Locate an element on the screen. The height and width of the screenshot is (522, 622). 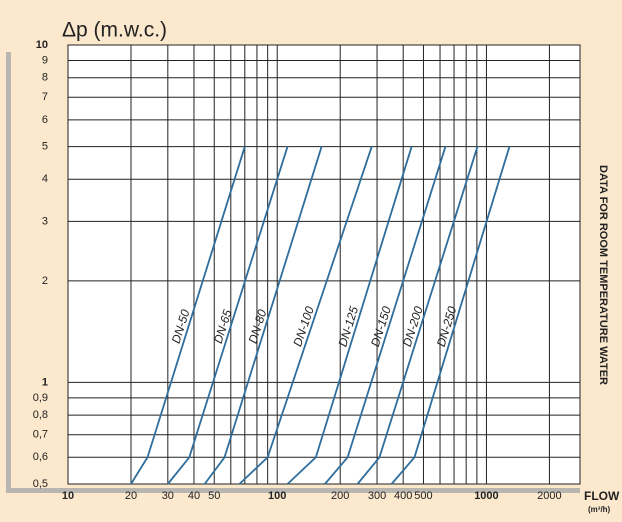
x-tick-label: 200 is located at coordinates (340, 496).